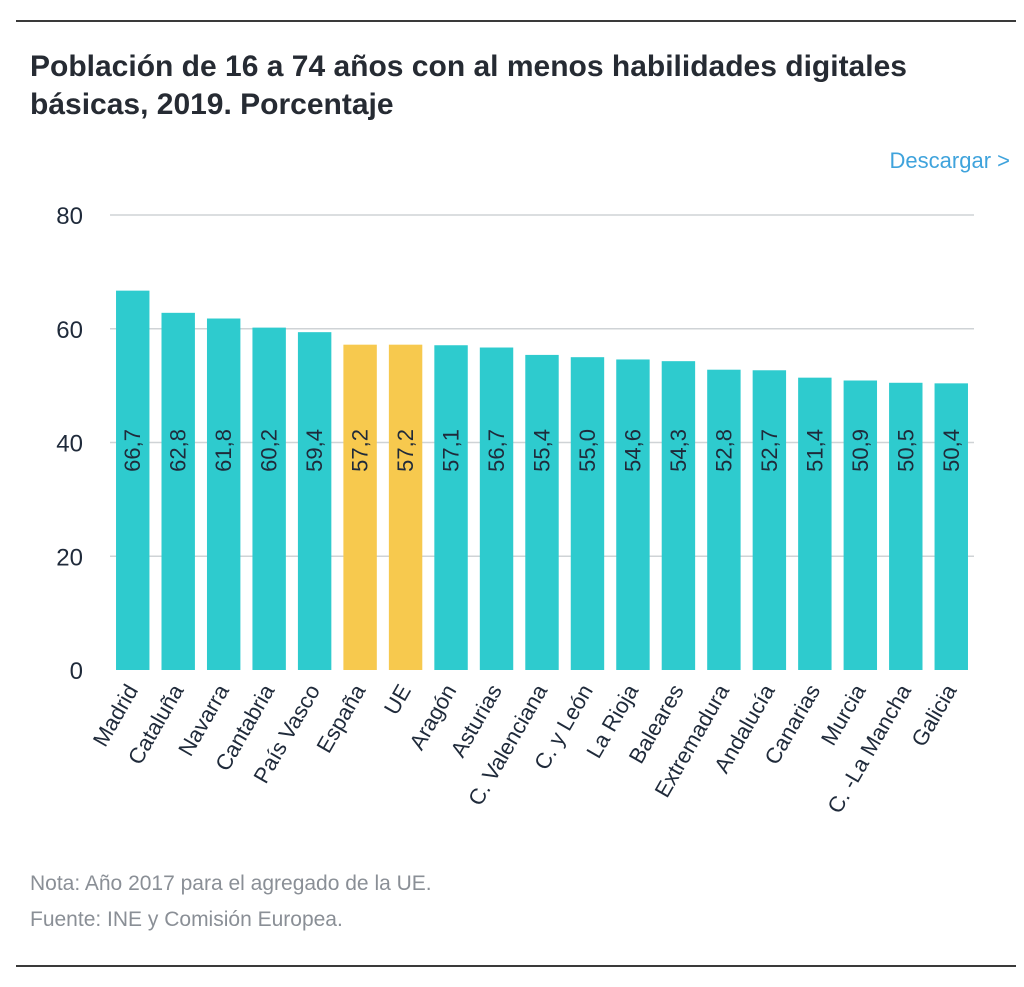 The image size is (1024, 987). What do you see at coordinates (397, 699) in the screenshot?
I see `x-tick-label: UE` at bounding box center [397, 699].